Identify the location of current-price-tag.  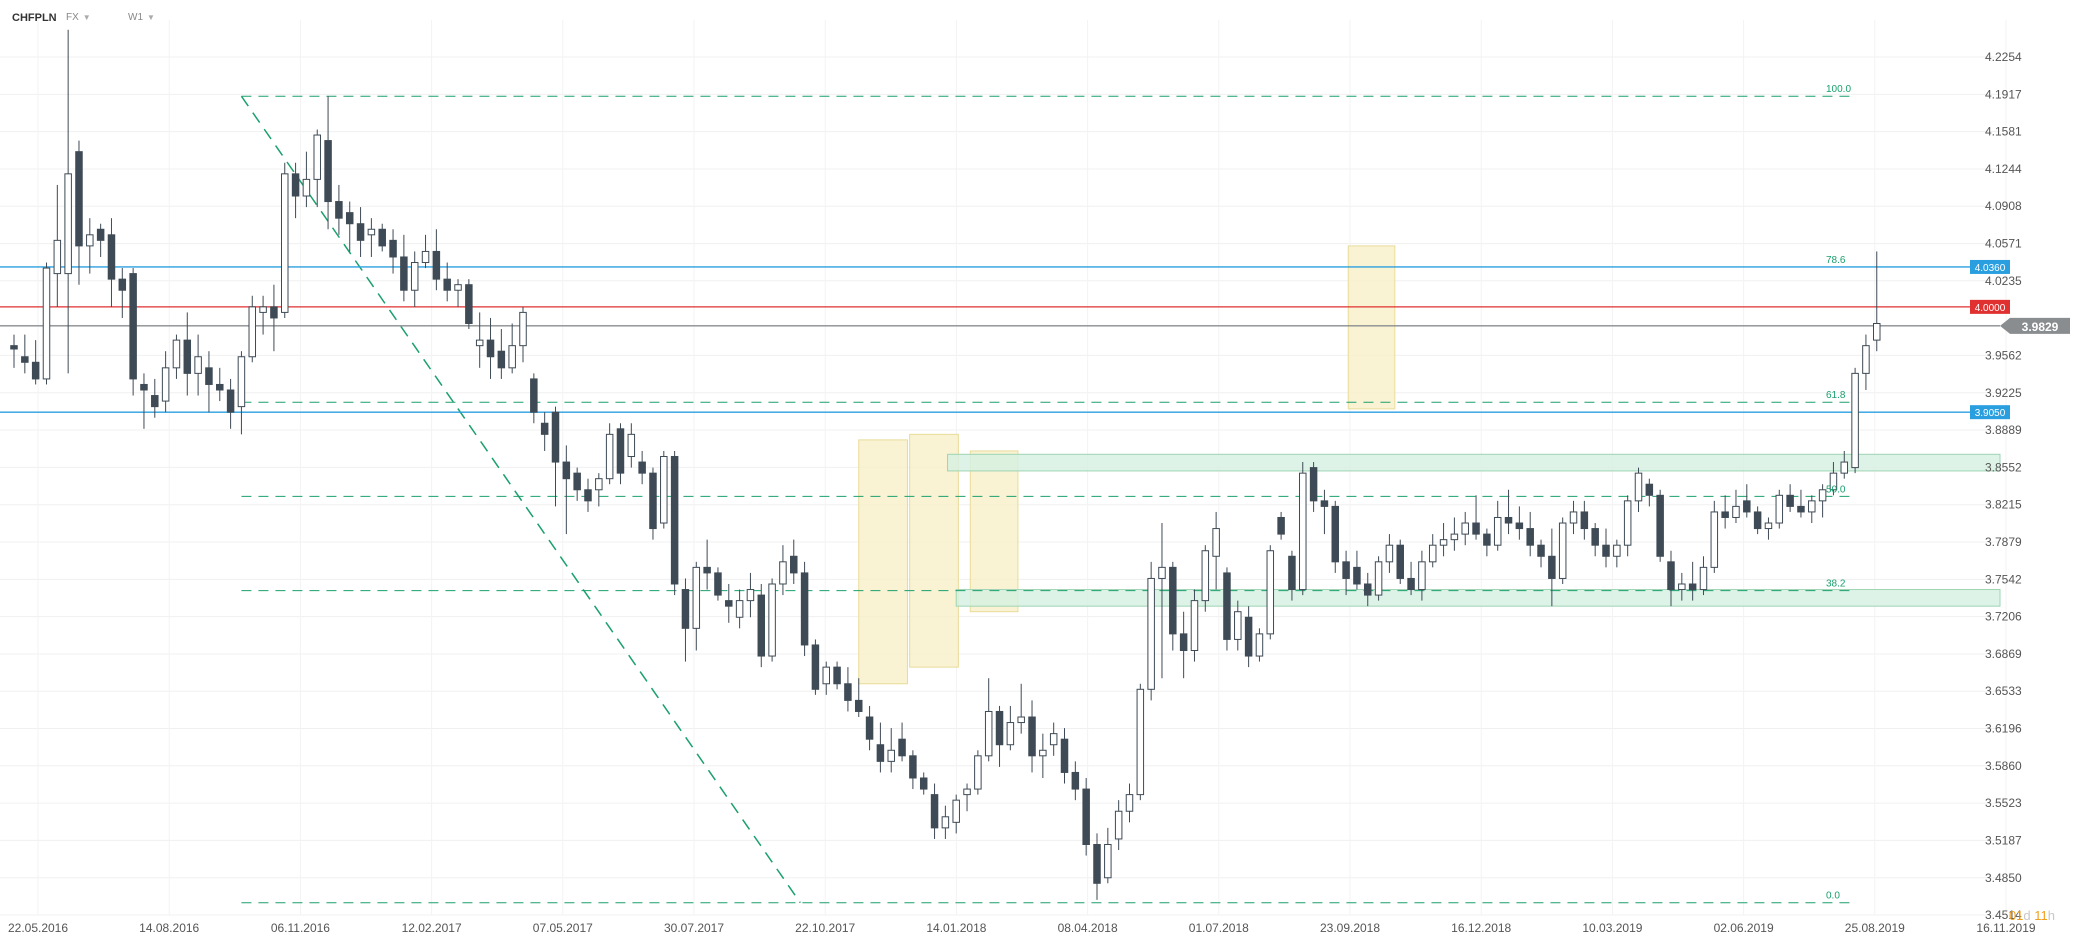
(2035, 325).